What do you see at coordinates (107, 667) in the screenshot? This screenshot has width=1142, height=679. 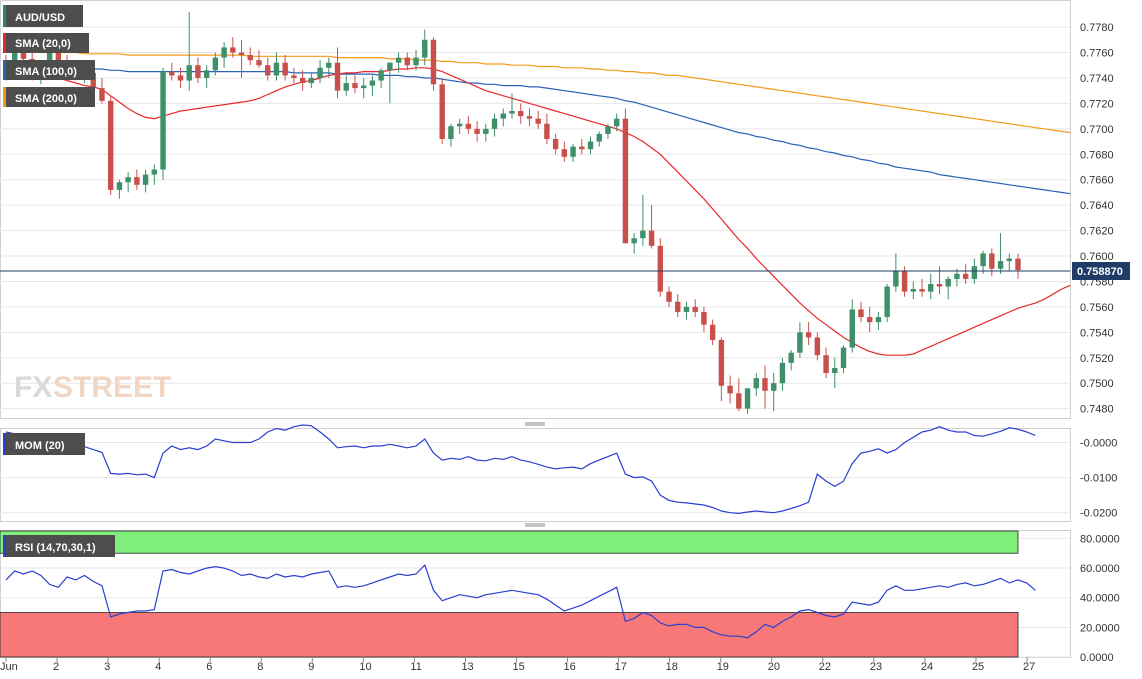 I see `x-tick-label: 3` at bounding box center [107, 667].